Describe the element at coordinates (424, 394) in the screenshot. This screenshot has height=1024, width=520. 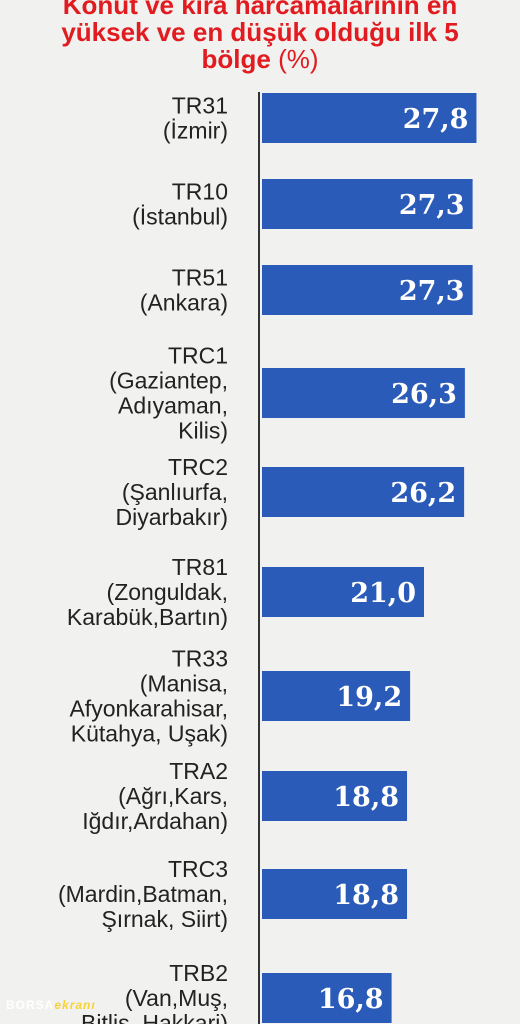
I see `bar-value-label-3: 26,3` at that location.